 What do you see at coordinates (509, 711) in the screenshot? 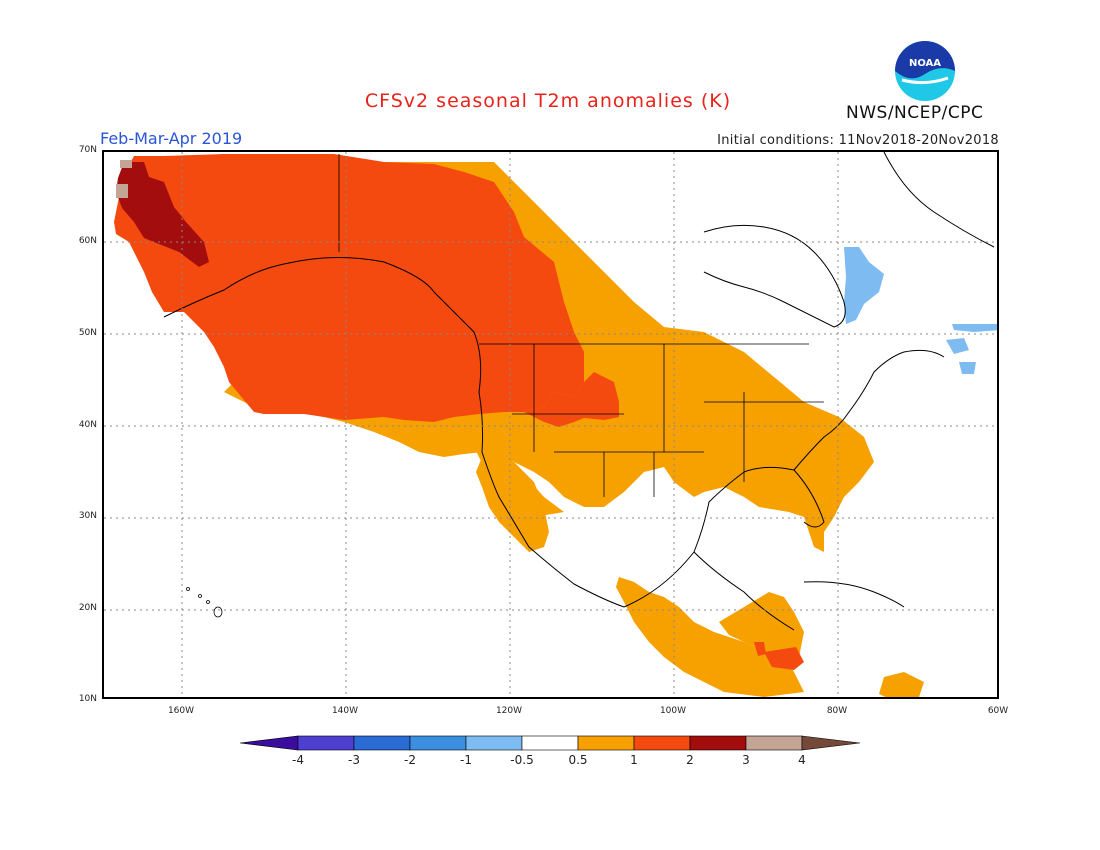
I see `lon-label: 120W` at bounding box center [509, 711].